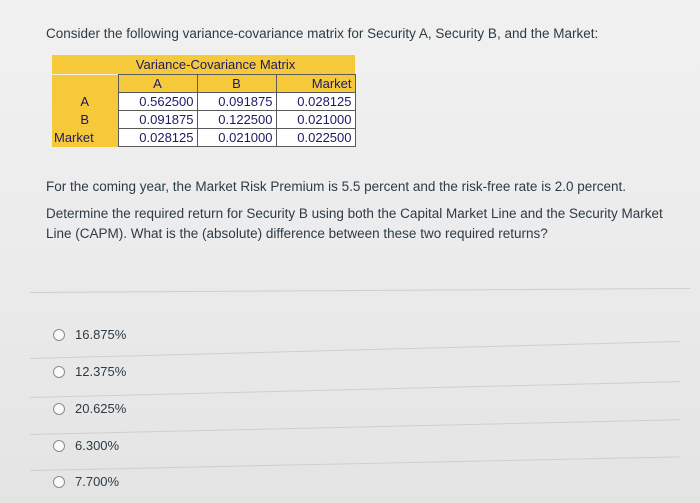  Describe the element at coordinates (85, 137) in the screenshot. I see `matrix-row-header: Market` at that location.